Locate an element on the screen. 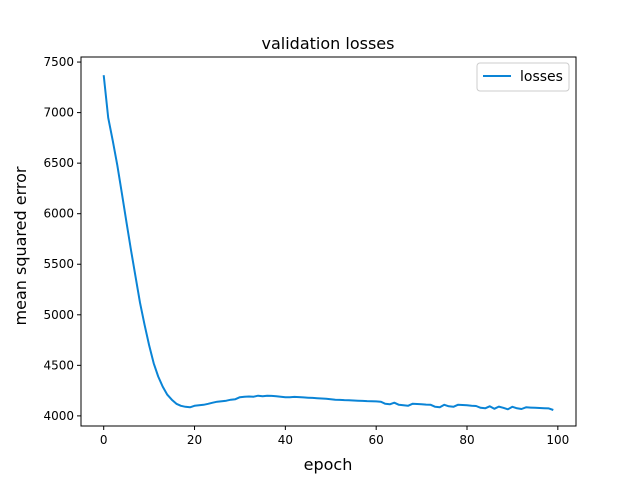  x-tick-label: 20 is located at coordinates (194, 440).